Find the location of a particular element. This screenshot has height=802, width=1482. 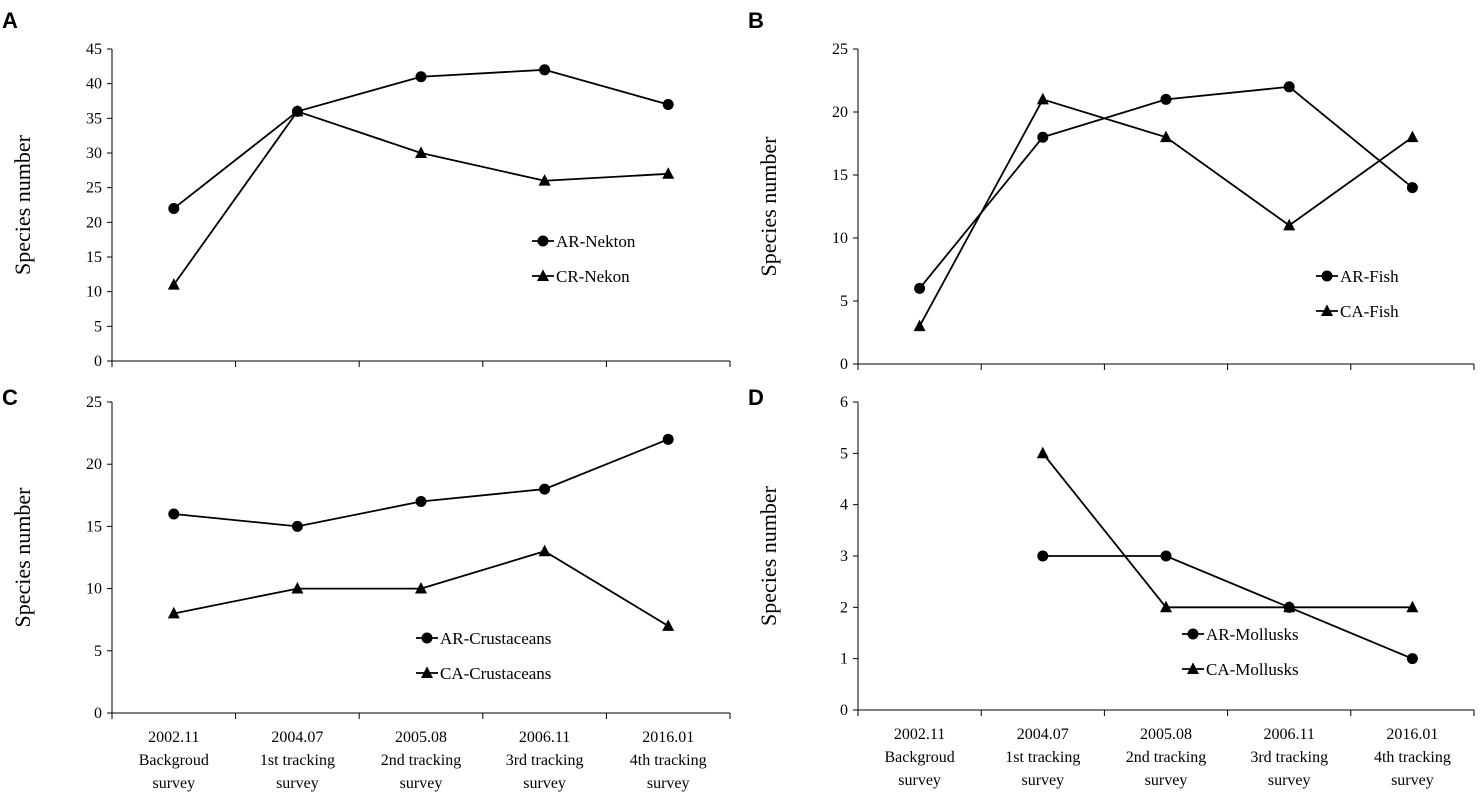

panel-letter: B is located at coordinates (756, 20).